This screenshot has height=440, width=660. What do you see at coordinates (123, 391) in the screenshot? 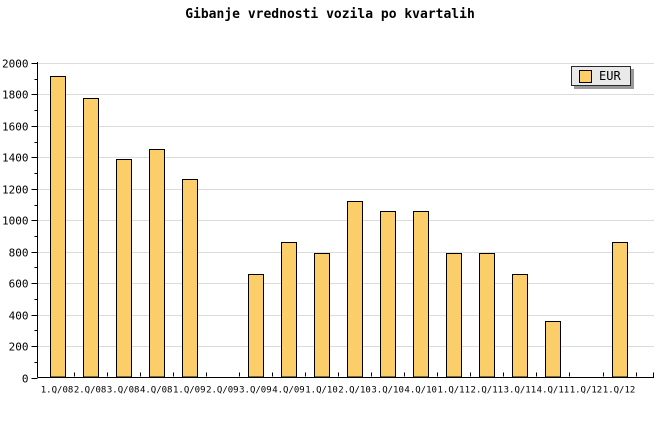
I see `x-tick-label: 3.Q/08` at bounding box center [123, 391].